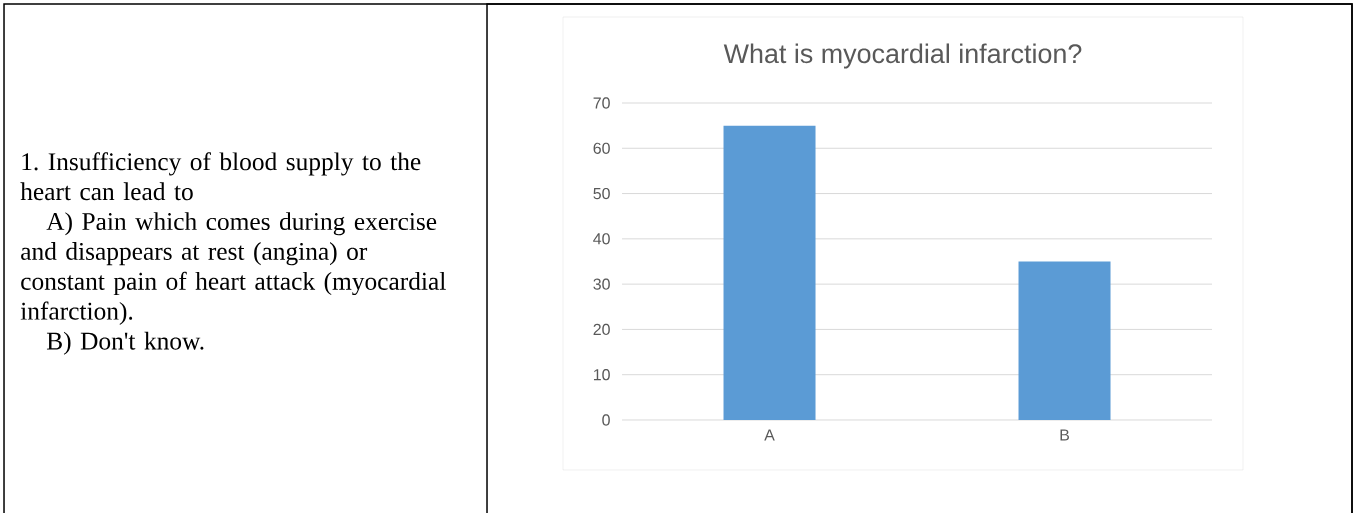 This screenshot has width=1354, height=513. What do you see at coordinates (769, 435) in the screenshot?
I see `x-tick-label: A` at bounding box center [769, 435].